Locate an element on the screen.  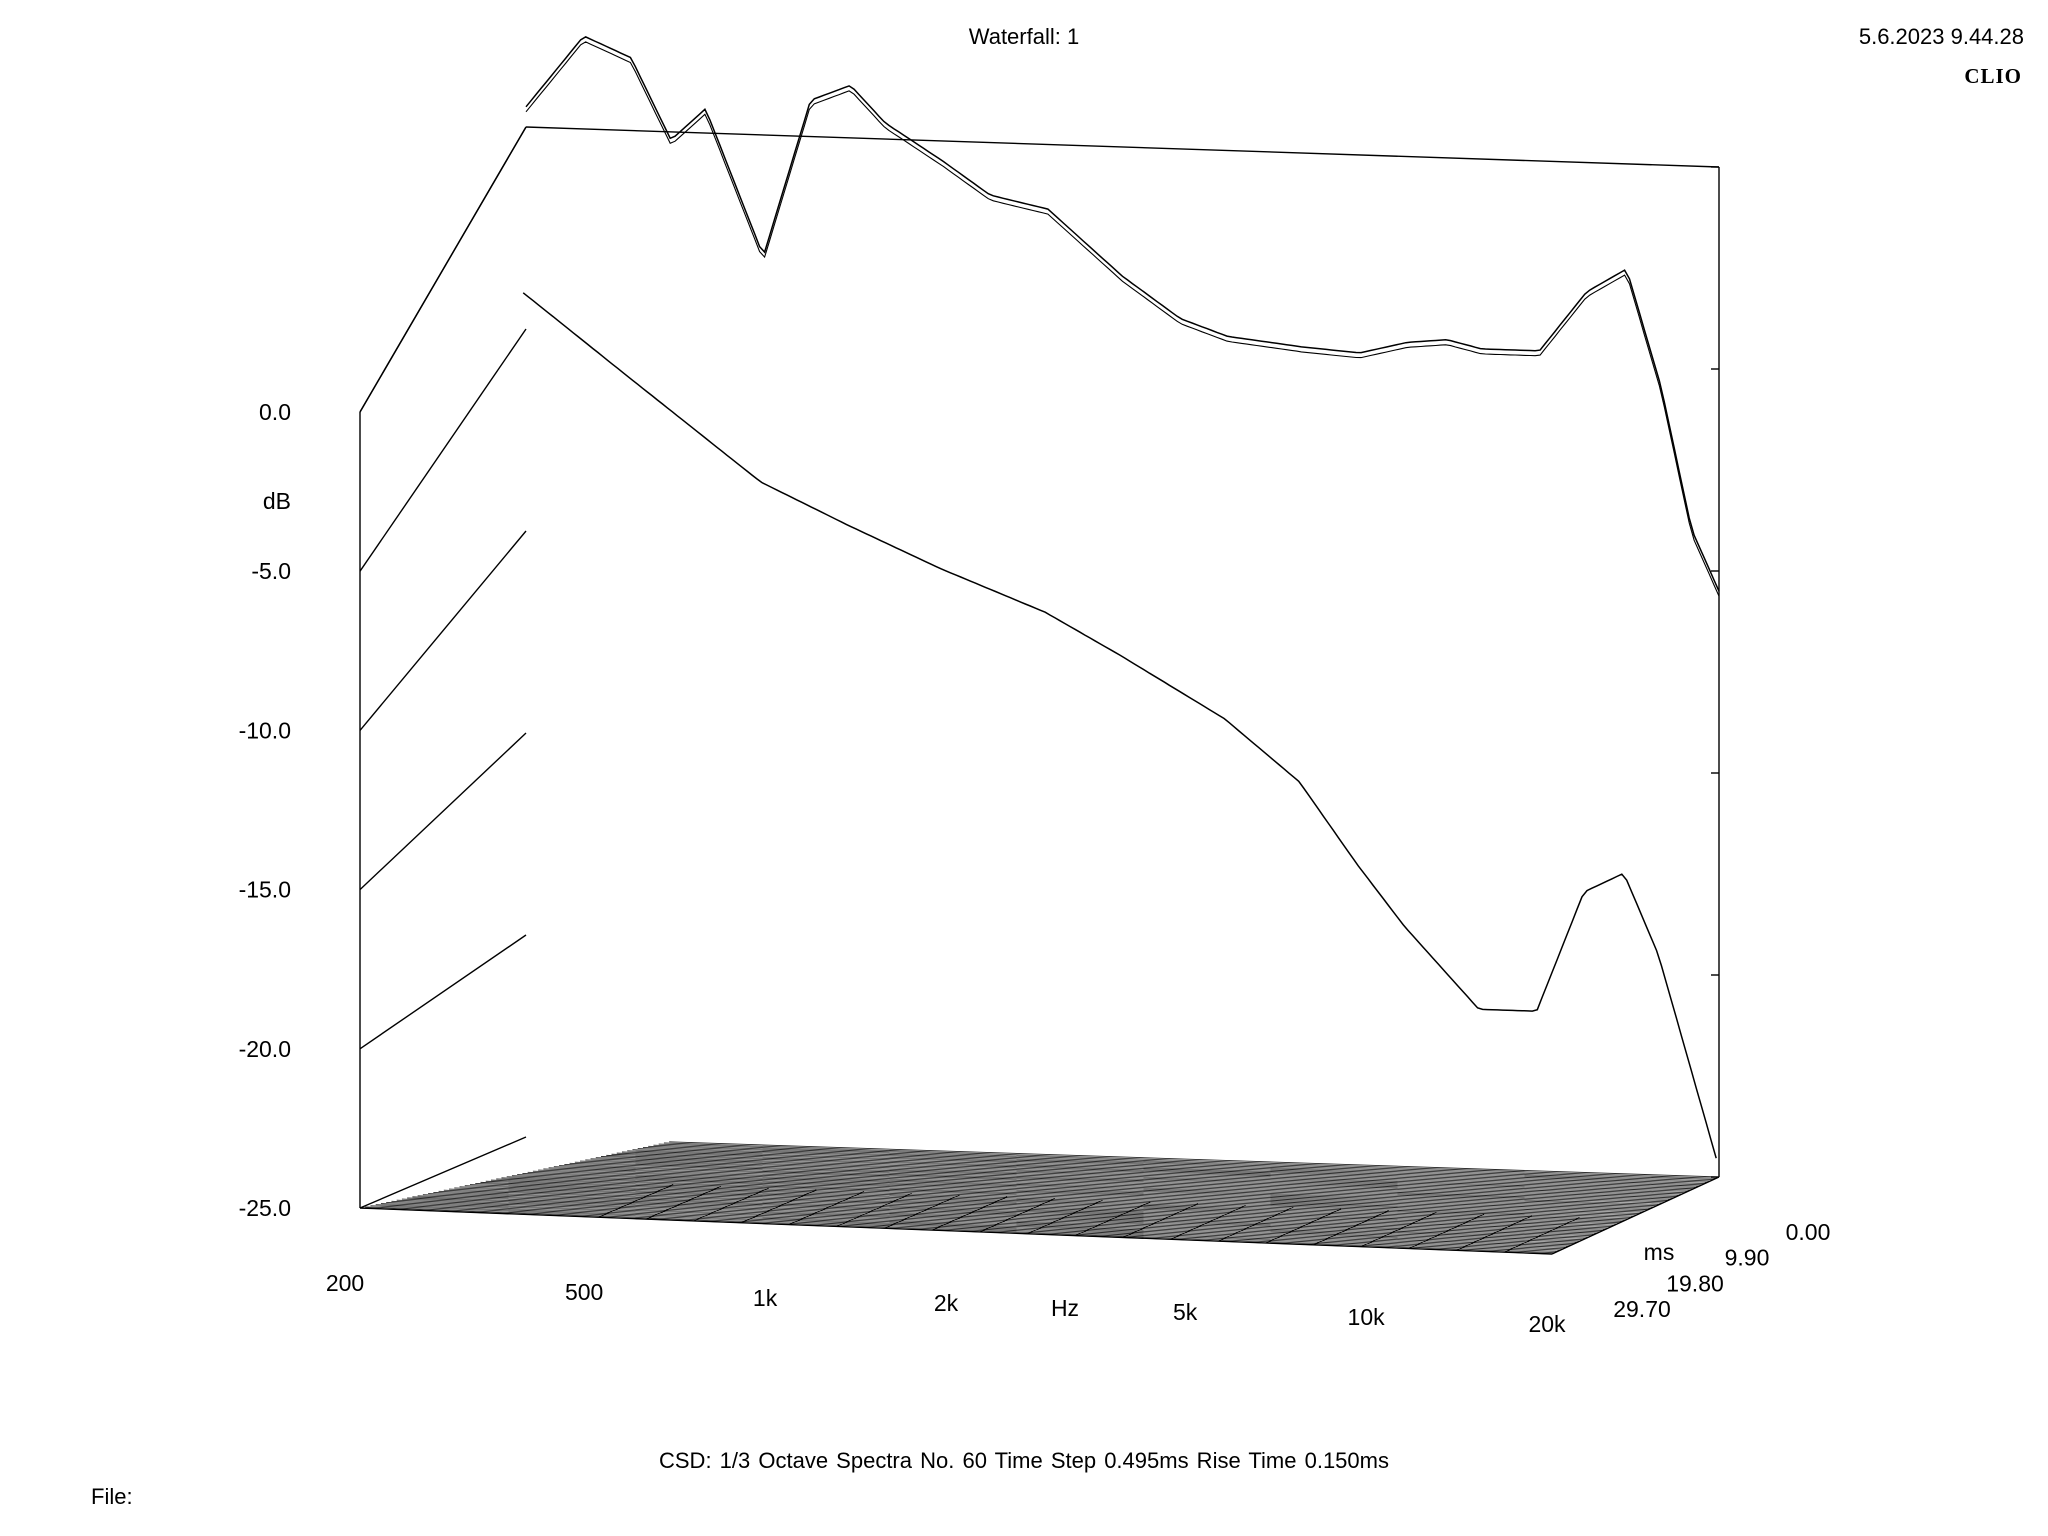
x-tick-label: 5k is located at coordinates (1185, 1312).